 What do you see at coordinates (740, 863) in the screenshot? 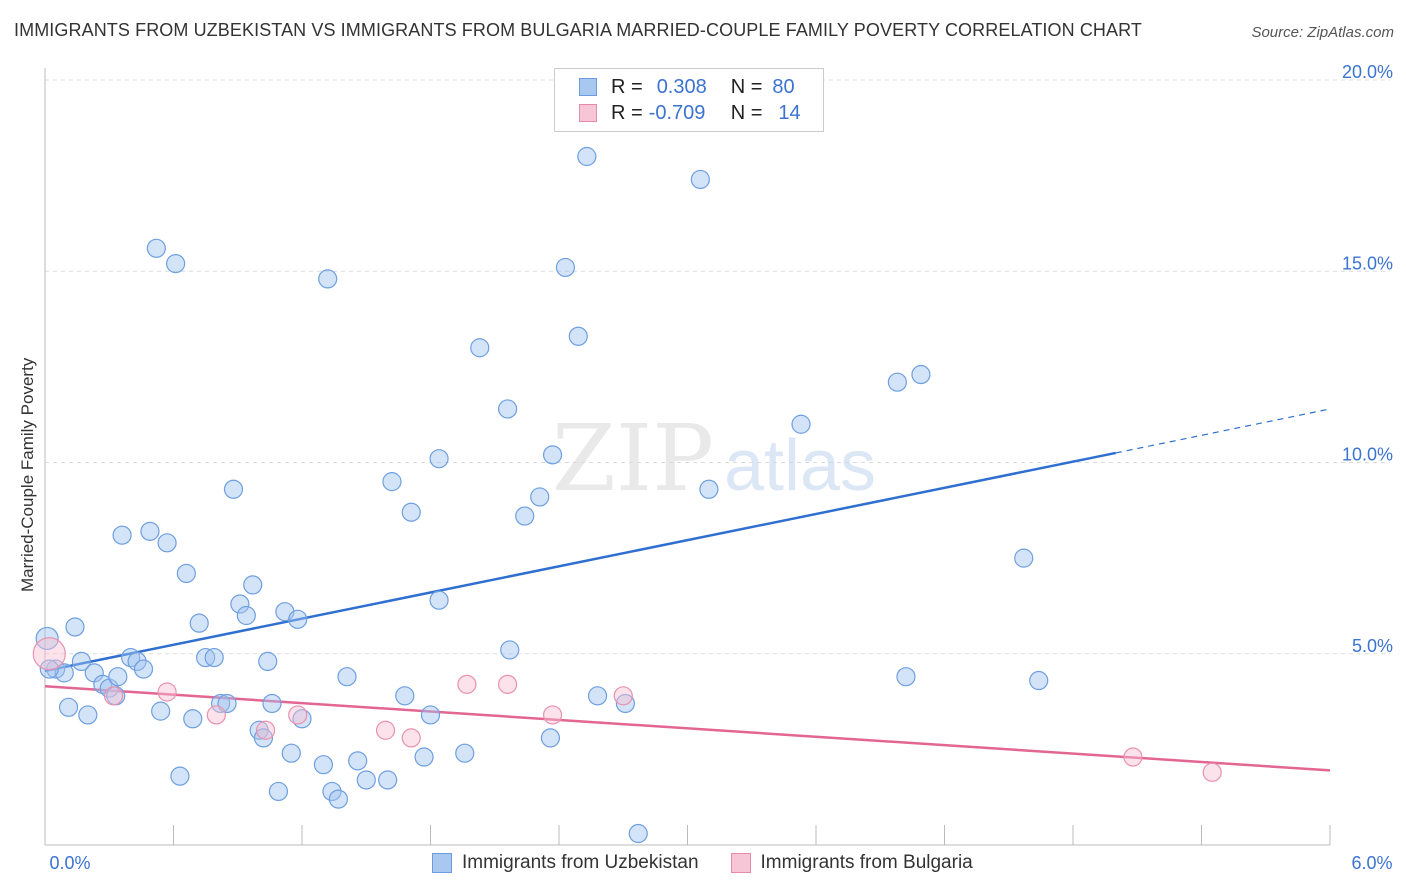
I see `series-swatch-bulgaria` at bounding box center [740, 863].